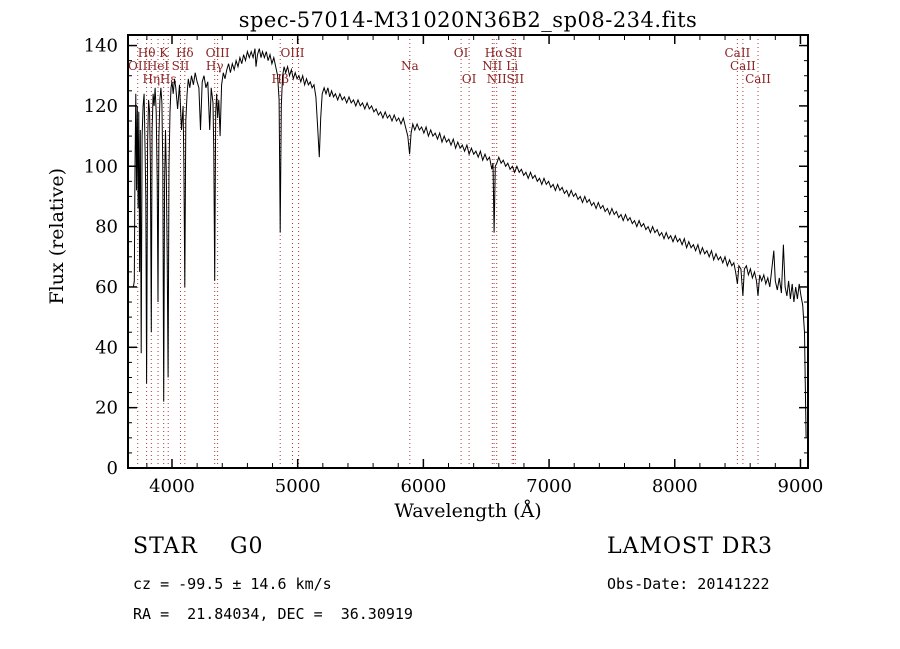 The image size is (900, 649). What do you see at coordinates (112, 468) in the screenshot?
I see `y-tick-label: 0` at bounding box center [112, 468].